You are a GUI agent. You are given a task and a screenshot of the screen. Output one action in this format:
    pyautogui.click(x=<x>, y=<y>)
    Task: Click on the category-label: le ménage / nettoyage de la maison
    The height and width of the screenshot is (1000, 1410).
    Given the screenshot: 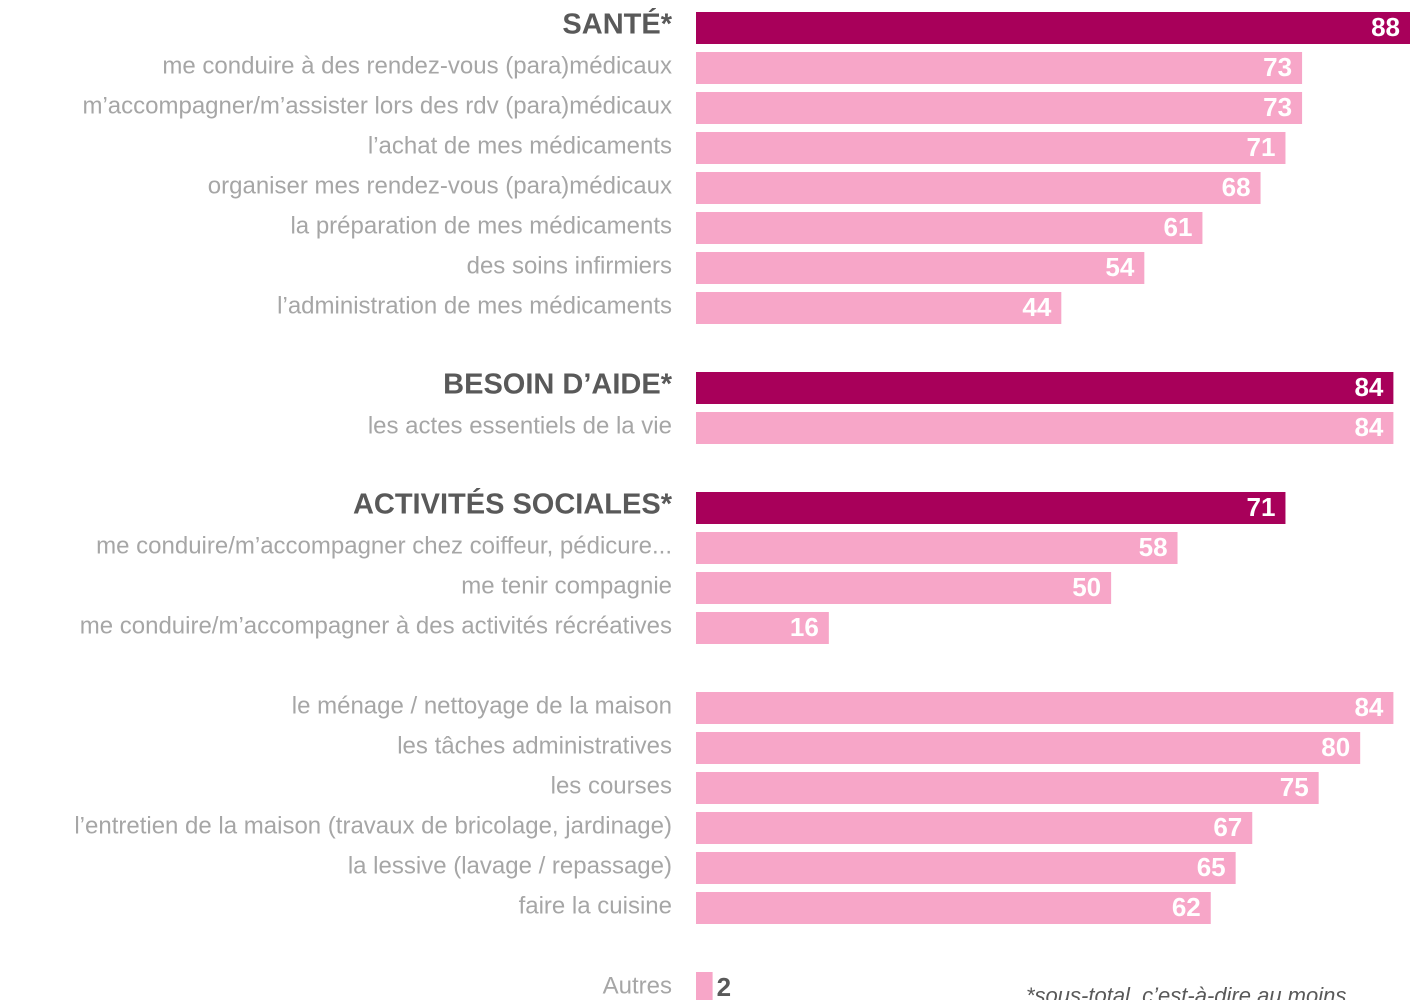 What is the action you would take?
    pyautogui.click(x=482, y=705)
    